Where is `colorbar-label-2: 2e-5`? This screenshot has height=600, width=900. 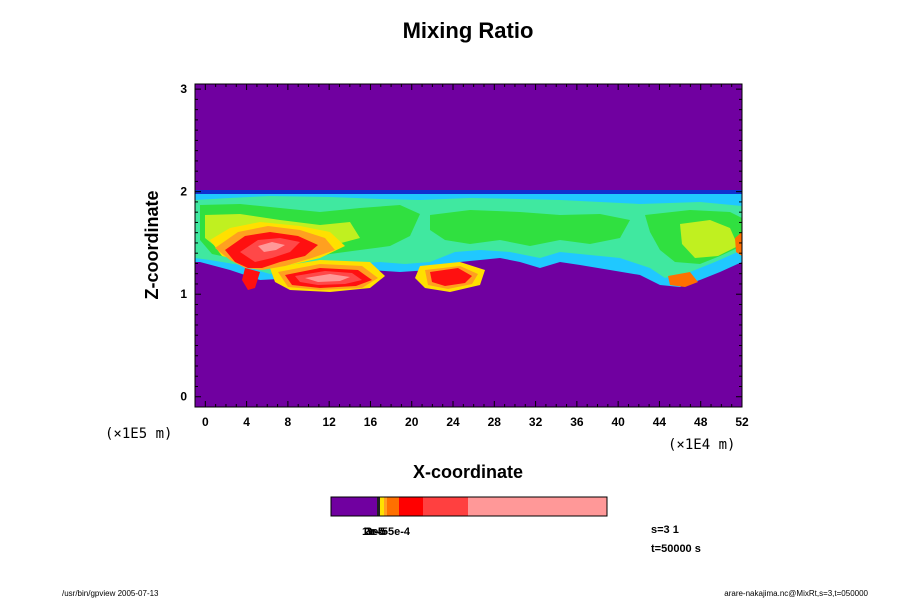
colorbar-label-2: 2e-5 is located at coordinates (375, 532).